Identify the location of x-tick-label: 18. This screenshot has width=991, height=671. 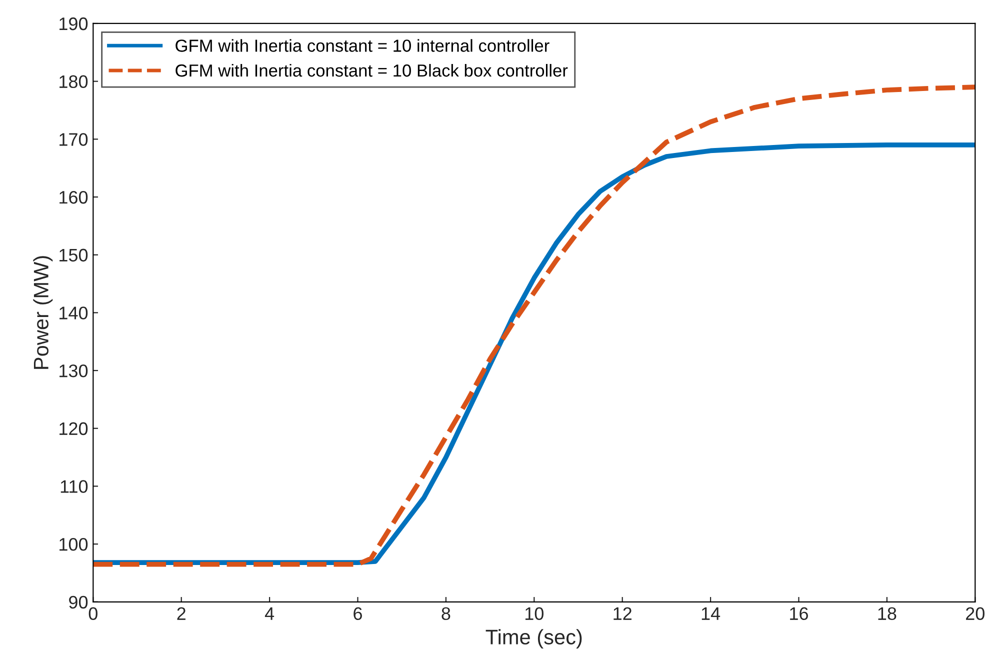
(887, 613).